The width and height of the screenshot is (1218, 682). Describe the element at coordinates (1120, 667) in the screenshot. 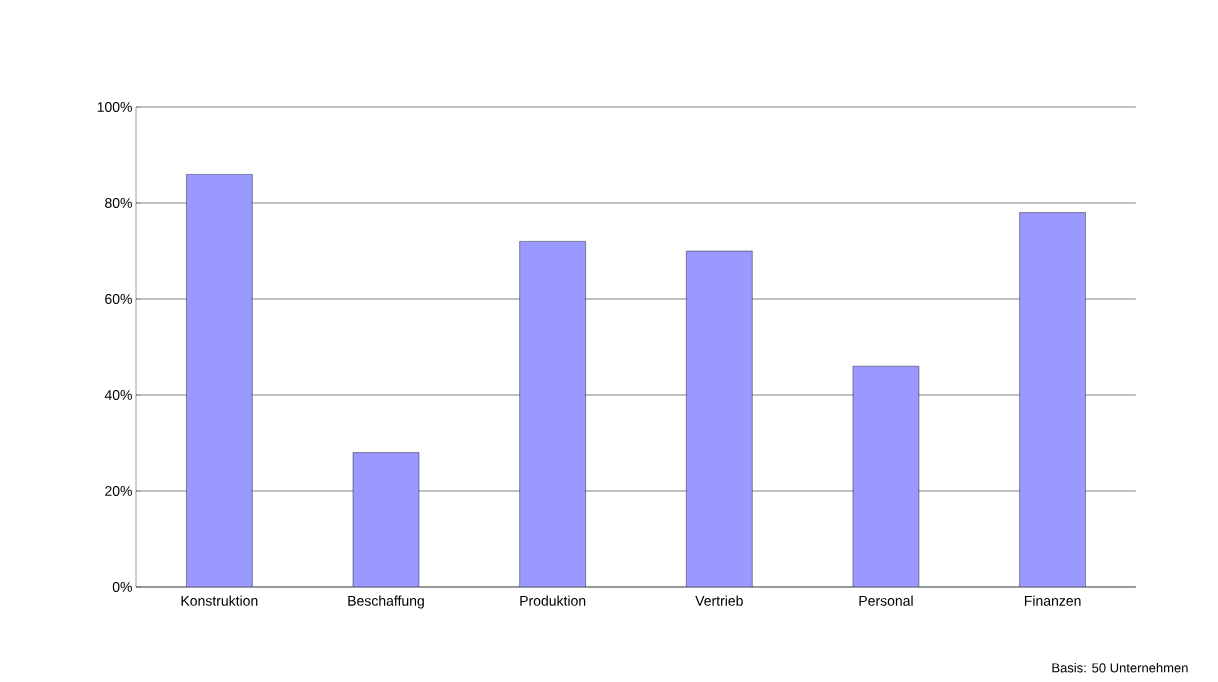

I see `text: Basis: 50 Unternehmen` at that location.